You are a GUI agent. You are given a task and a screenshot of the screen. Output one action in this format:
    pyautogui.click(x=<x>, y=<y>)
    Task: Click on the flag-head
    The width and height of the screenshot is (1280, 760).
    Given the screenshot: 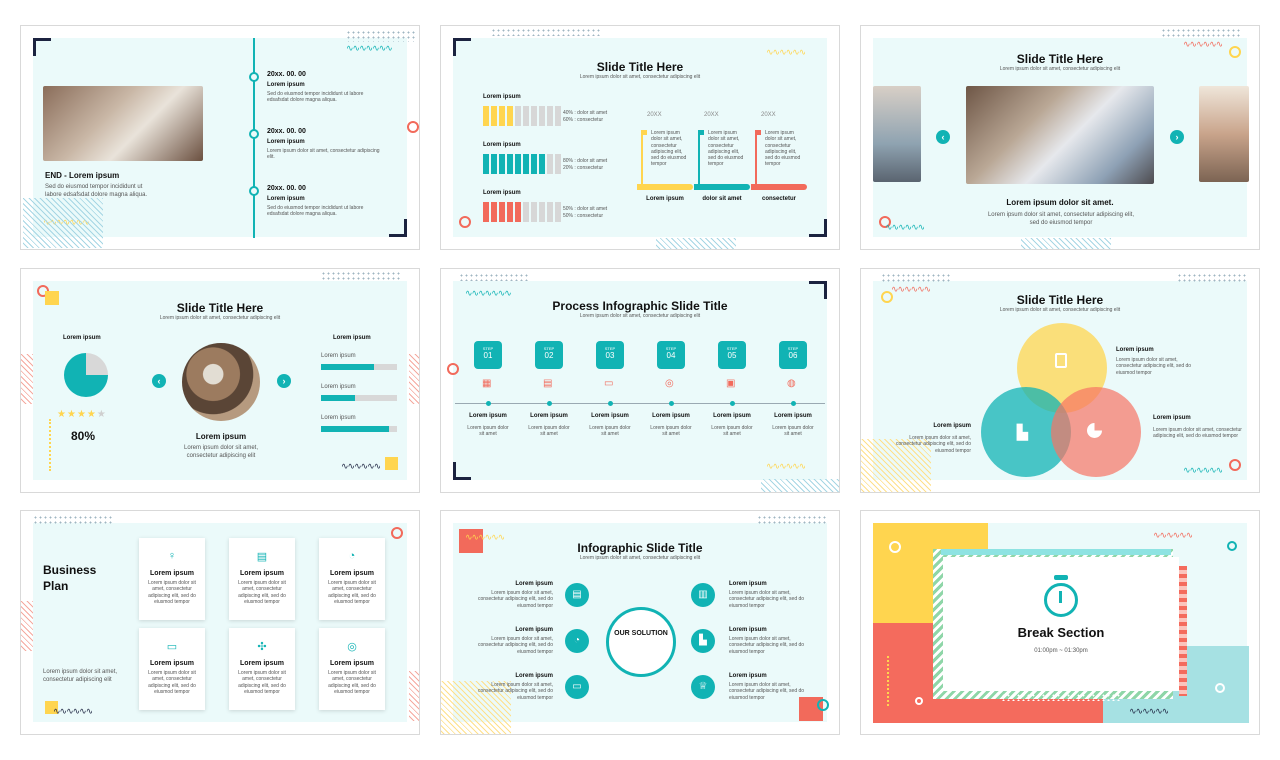 What is the action you would take?
    pyautogui.click(x=701, y=132)
    